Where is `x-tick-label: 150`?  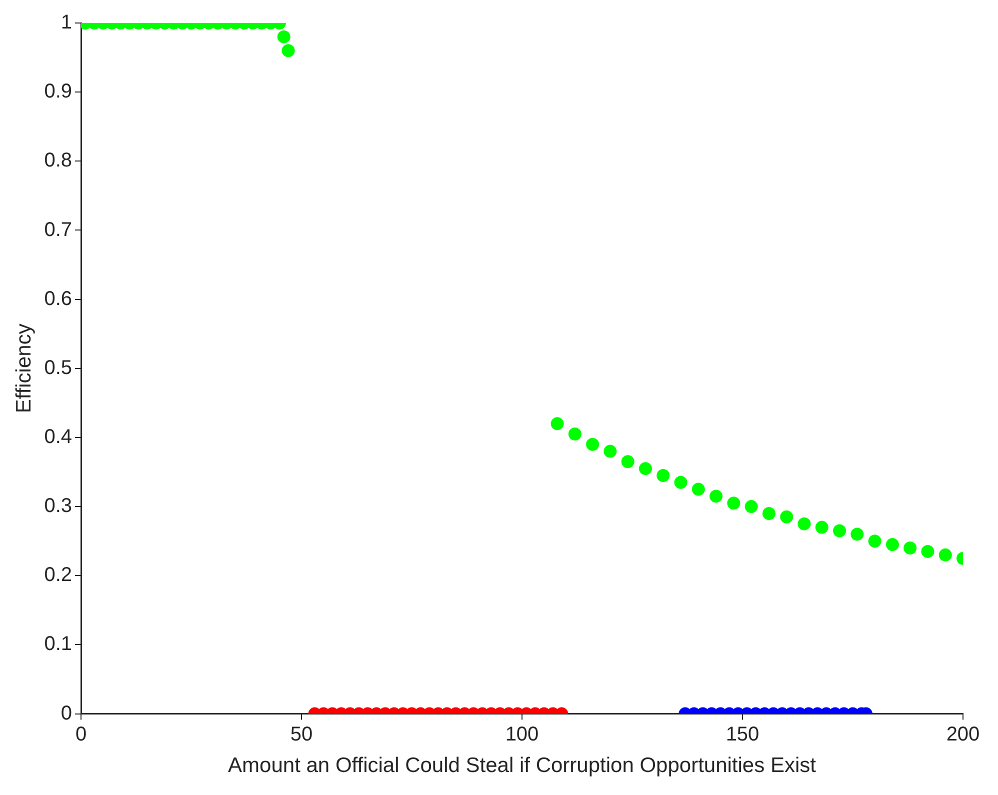
x-tick-label: 150 is located at coordinates (743, 734).